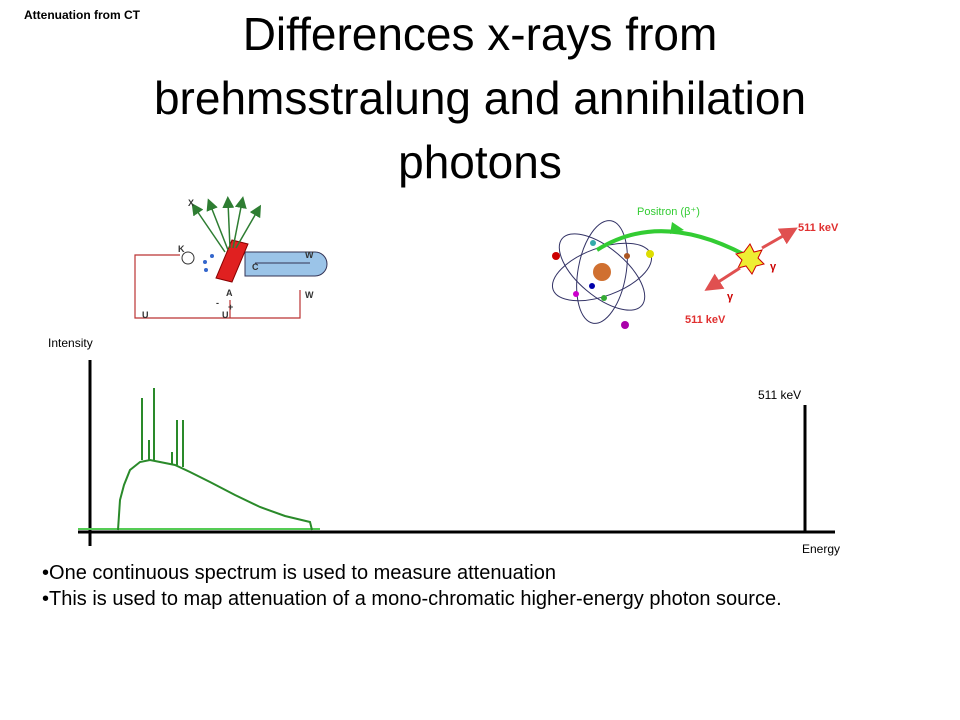 This screenshot has height=720, width=960. Describe the element at coordinates (70, 343) in the screenshot. I see `y-axis-label: Intensity` at that location.